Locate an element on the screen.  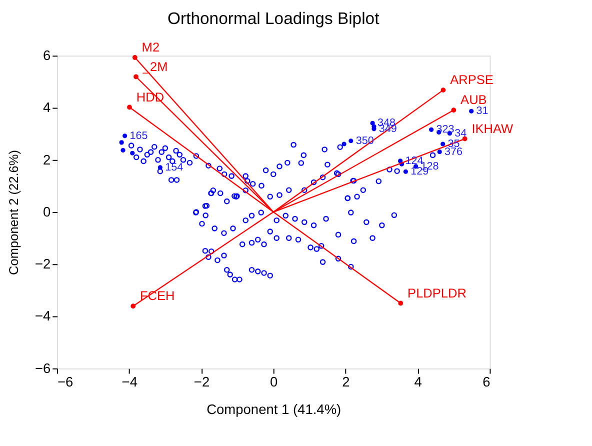
annotation: 154 is located at coordinates (174, 167).